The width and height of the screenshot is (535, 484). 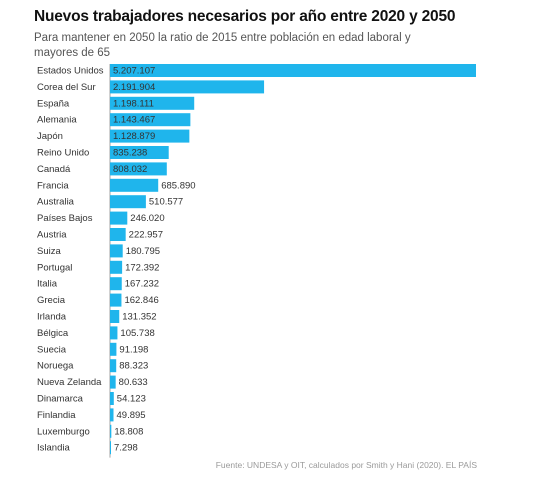 What do you see at coordinates (70, 71) in the screenshot?
I see `category-label: Estados Unidos` at bounding box center [70, 71].